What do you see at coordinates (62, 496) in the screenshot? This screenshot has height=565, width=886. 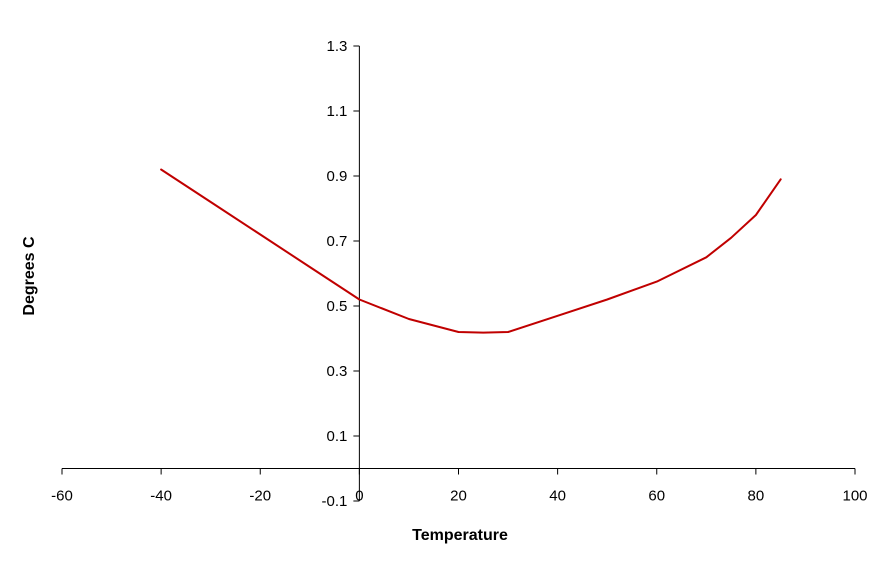 I see `x-tick-label: -60` at bounding box center [62, 496].